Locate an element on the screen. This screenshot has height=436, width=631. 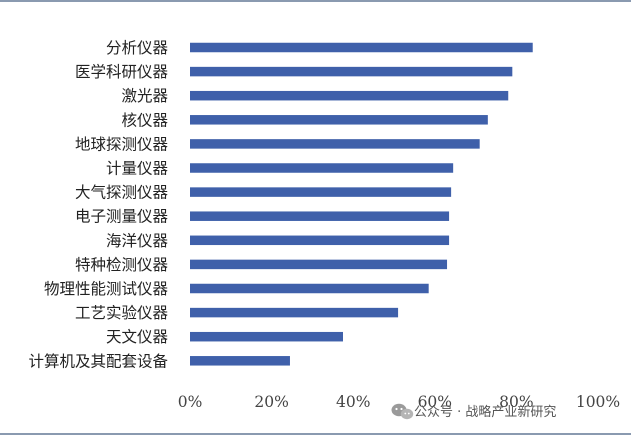
category-label-6: 计量仪器 is located at coordinates (137, 169).